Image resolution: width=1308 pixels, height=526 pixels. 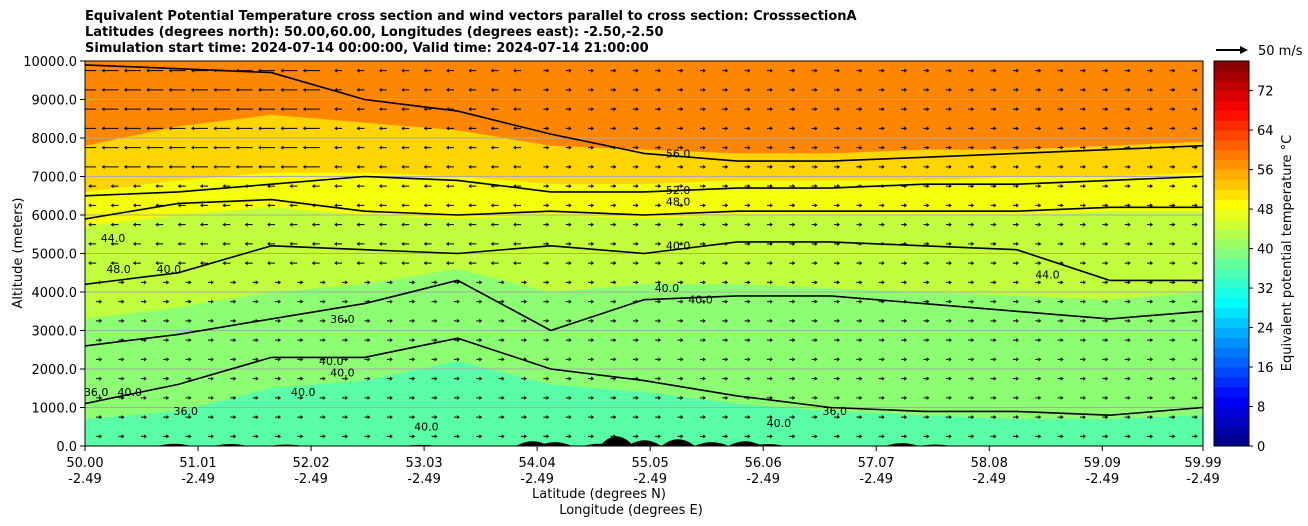 What do you see at coordinates (644, 263) in the screenshot?
I see `contour-line-44.0` at bounding box center [644, 263].